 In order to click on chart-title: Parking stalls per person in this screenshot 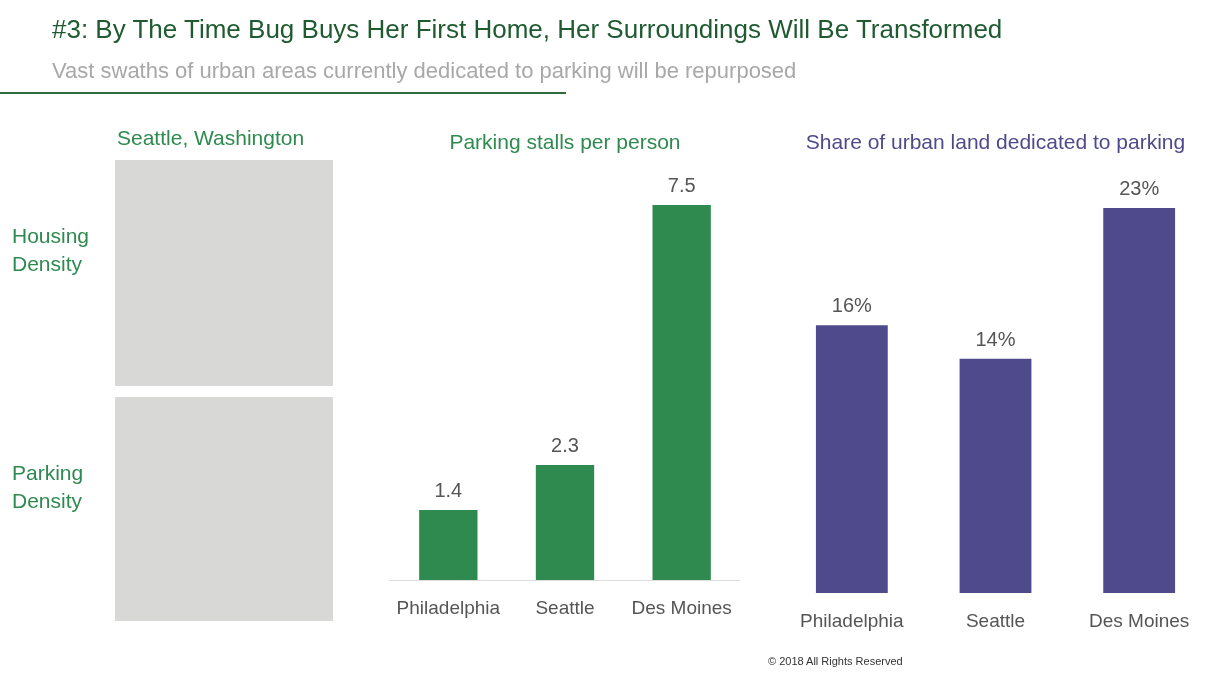, I will do `click(565, 141)`.